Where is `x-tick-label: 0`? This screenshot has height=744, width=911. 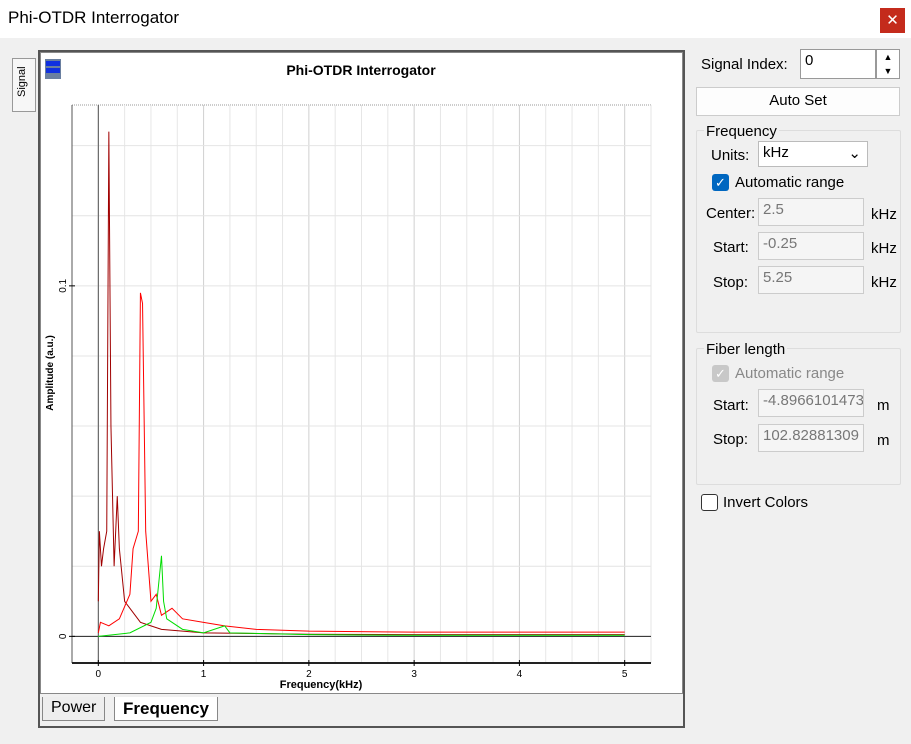
x-tick-label: 0 is located at coordinates (99, 674).